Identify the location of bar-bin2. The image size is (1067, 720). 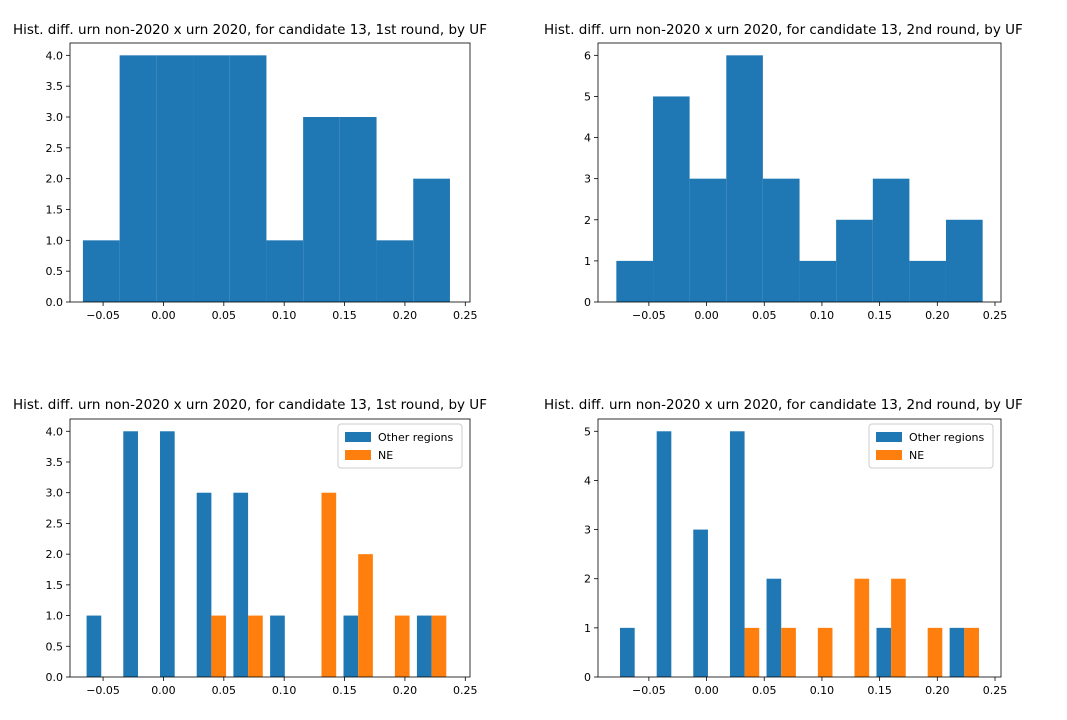
(671, 199).